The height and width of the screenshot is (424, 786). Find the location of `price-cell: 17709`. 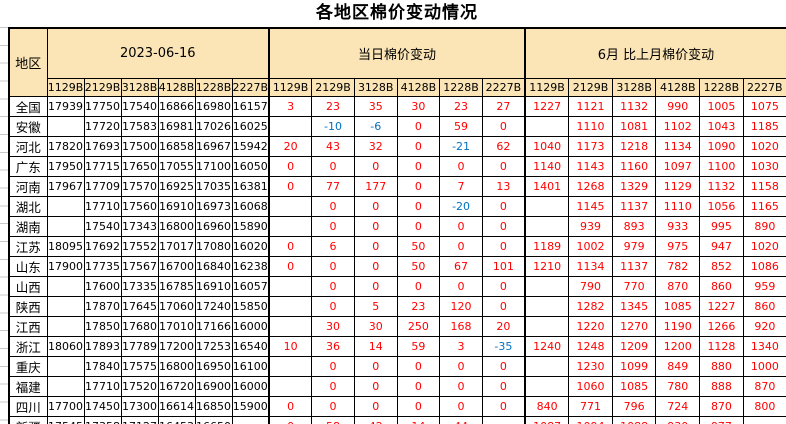

price-cell: 17709 is located at coordinates (102, 186).